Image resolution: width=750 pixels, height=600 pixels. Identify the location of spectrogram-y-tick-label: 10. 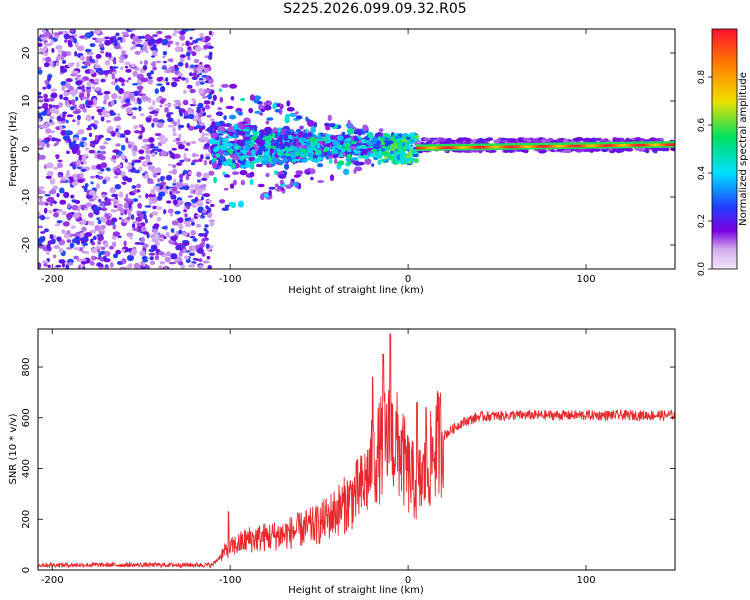
(26, 101).